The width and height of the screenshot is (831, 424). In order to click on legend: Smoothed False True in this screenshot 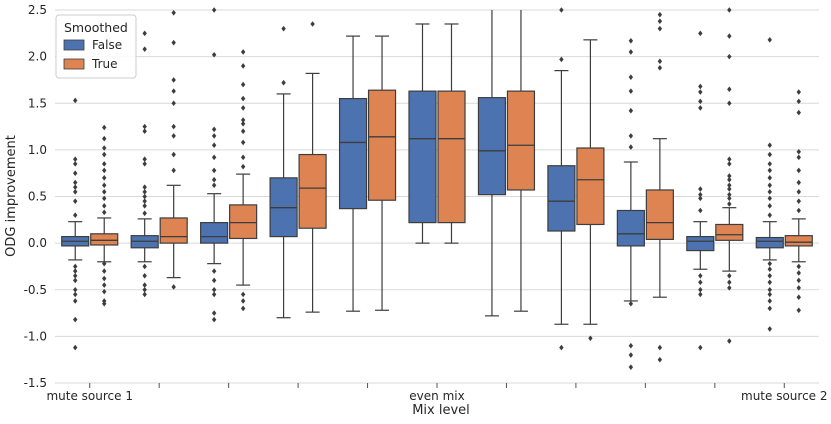, I will do `click(96, 46)`.